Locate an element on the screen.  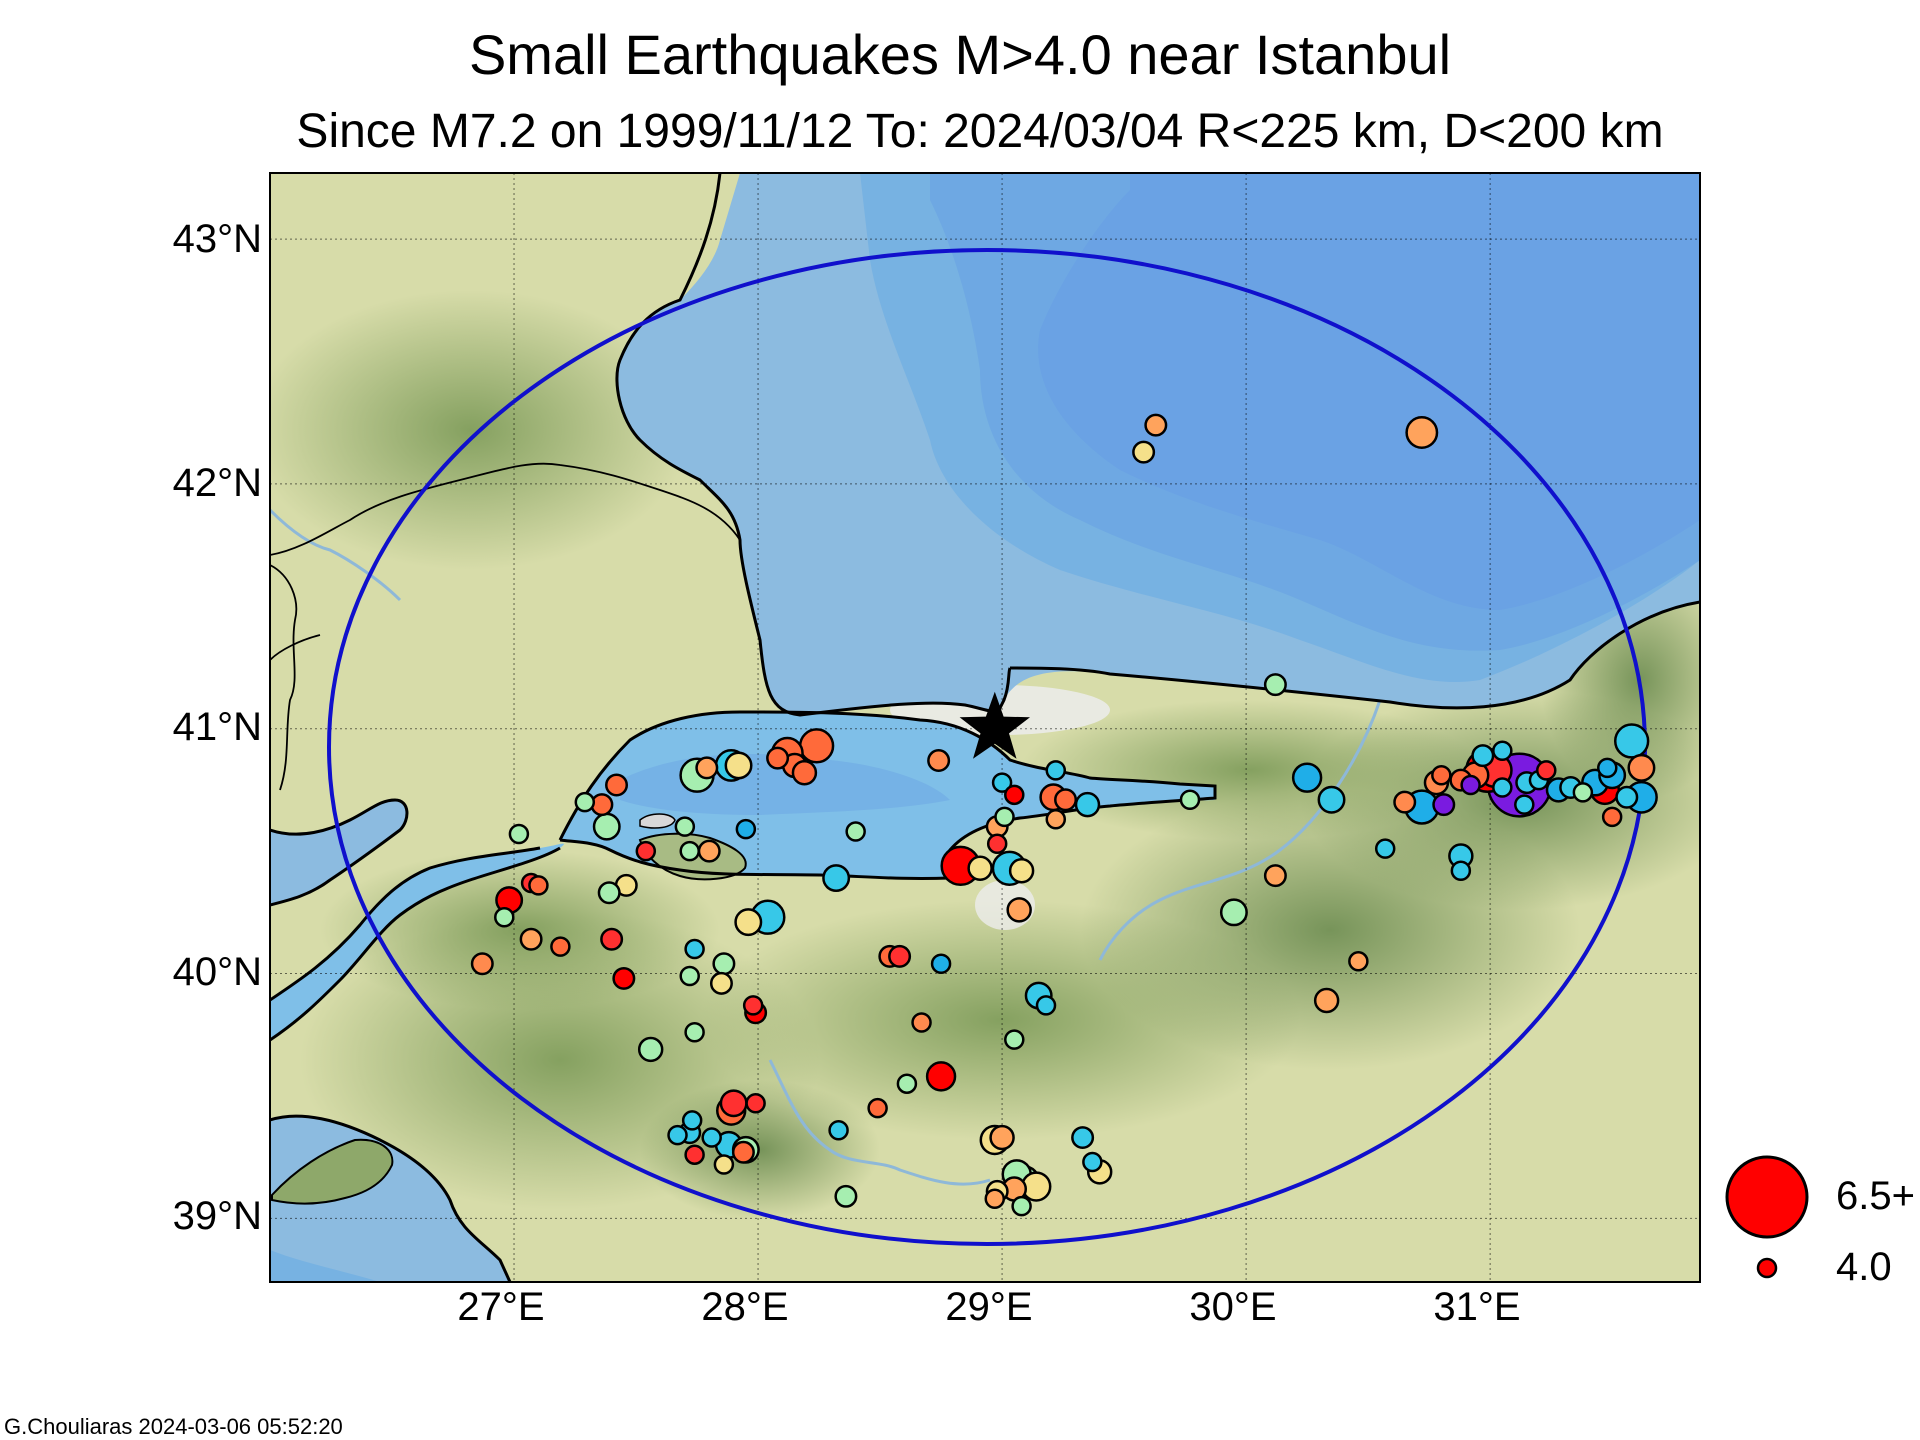
epicenter-star is located at coordinates (994, 725).